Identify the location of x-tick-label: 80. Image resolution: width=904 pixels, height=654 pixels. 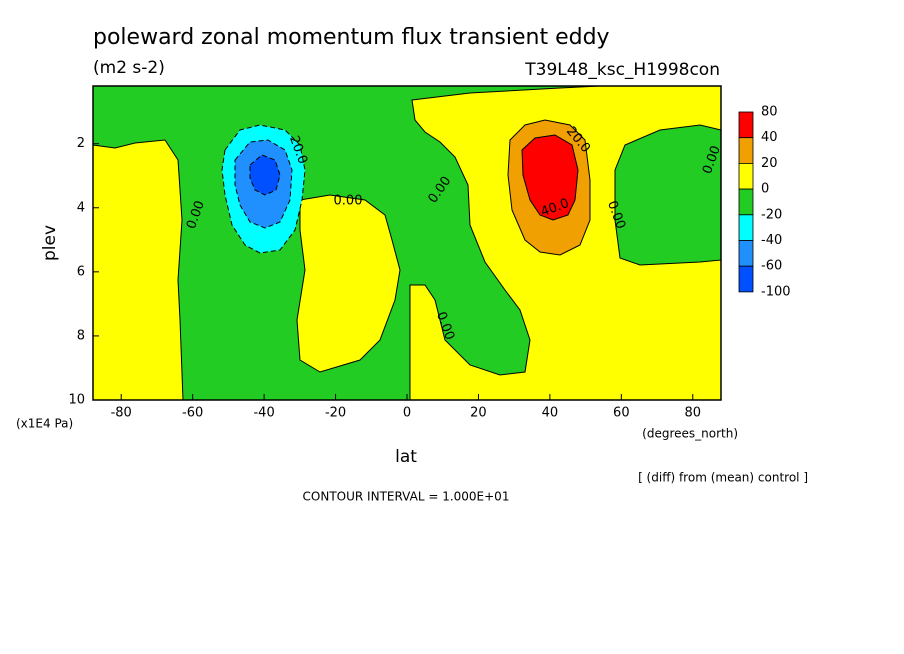
(693, 413).